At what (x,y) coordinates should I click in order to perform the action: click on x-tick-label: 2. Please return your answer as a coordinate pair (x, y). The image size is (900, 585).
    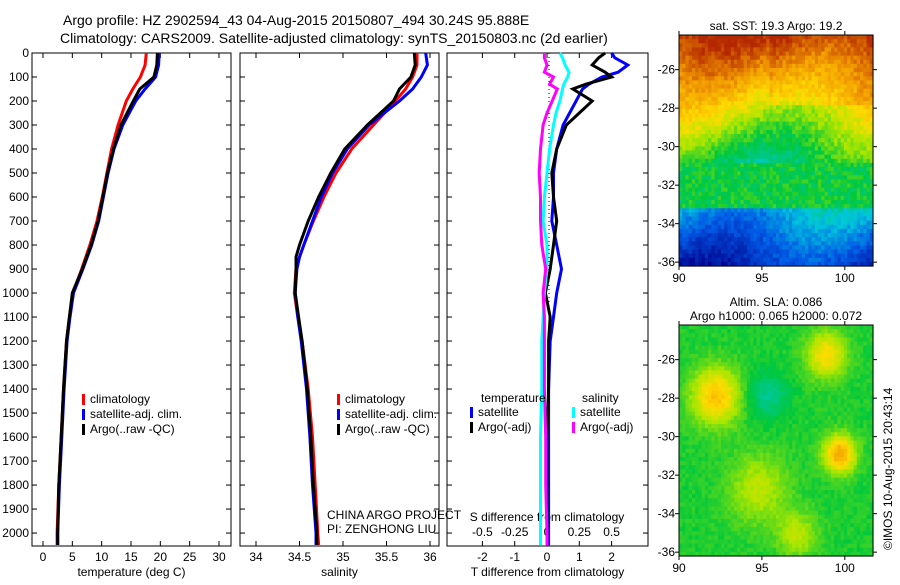
    Looking at the image, I should click on (611, 557).